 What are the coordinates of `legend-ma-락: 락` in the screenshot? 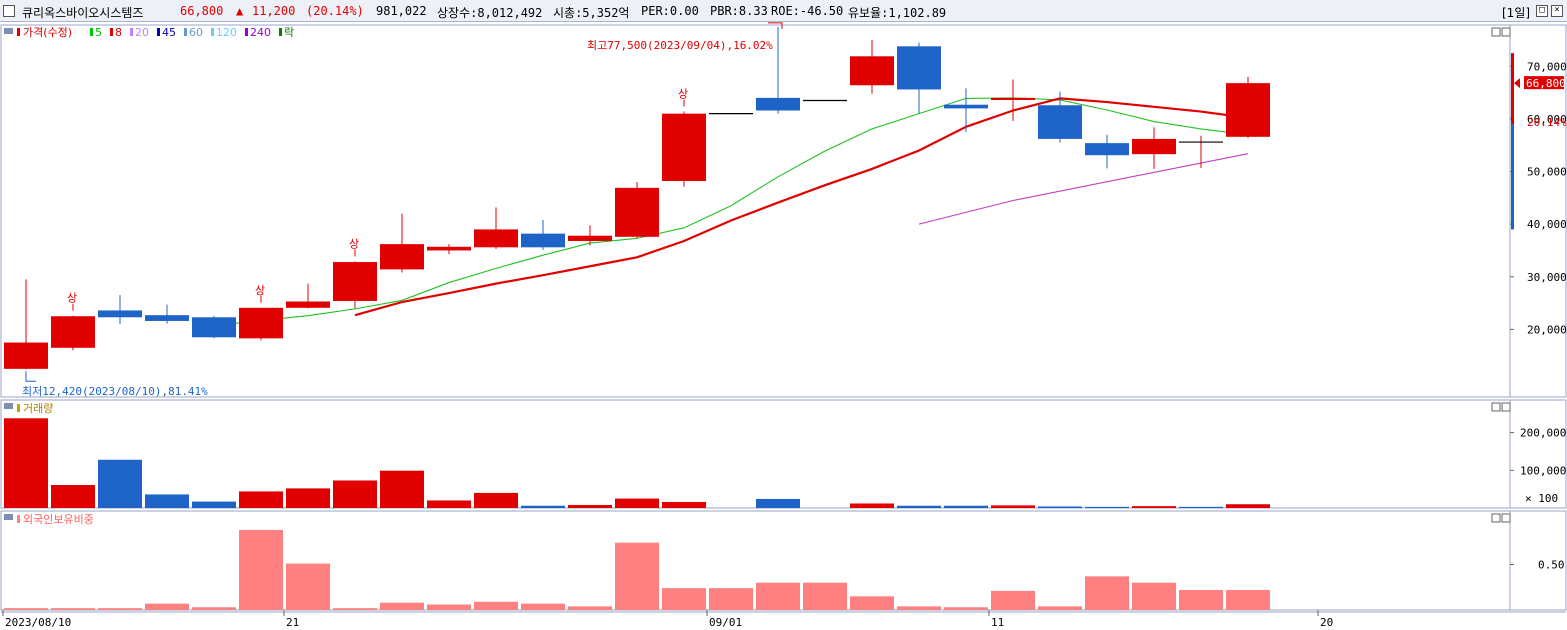 It's located at (289, 32).